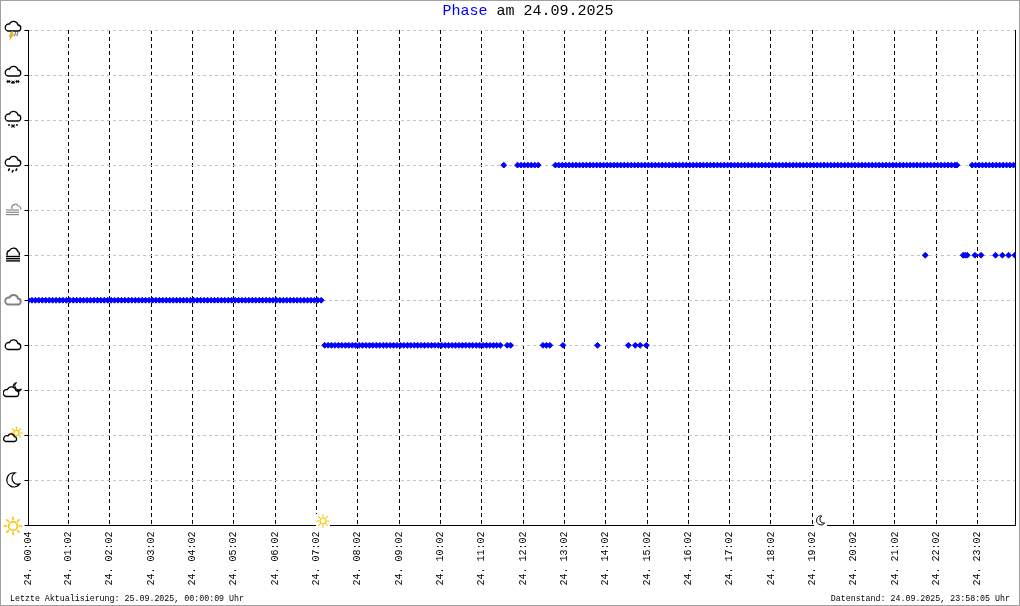 The height and width of the screenshot is (606, 1020). What do you see at coordinates (234, 558) in the screenshot?
I see `x-tick-label: 24. 05:02` at bounding box center [234, 558].